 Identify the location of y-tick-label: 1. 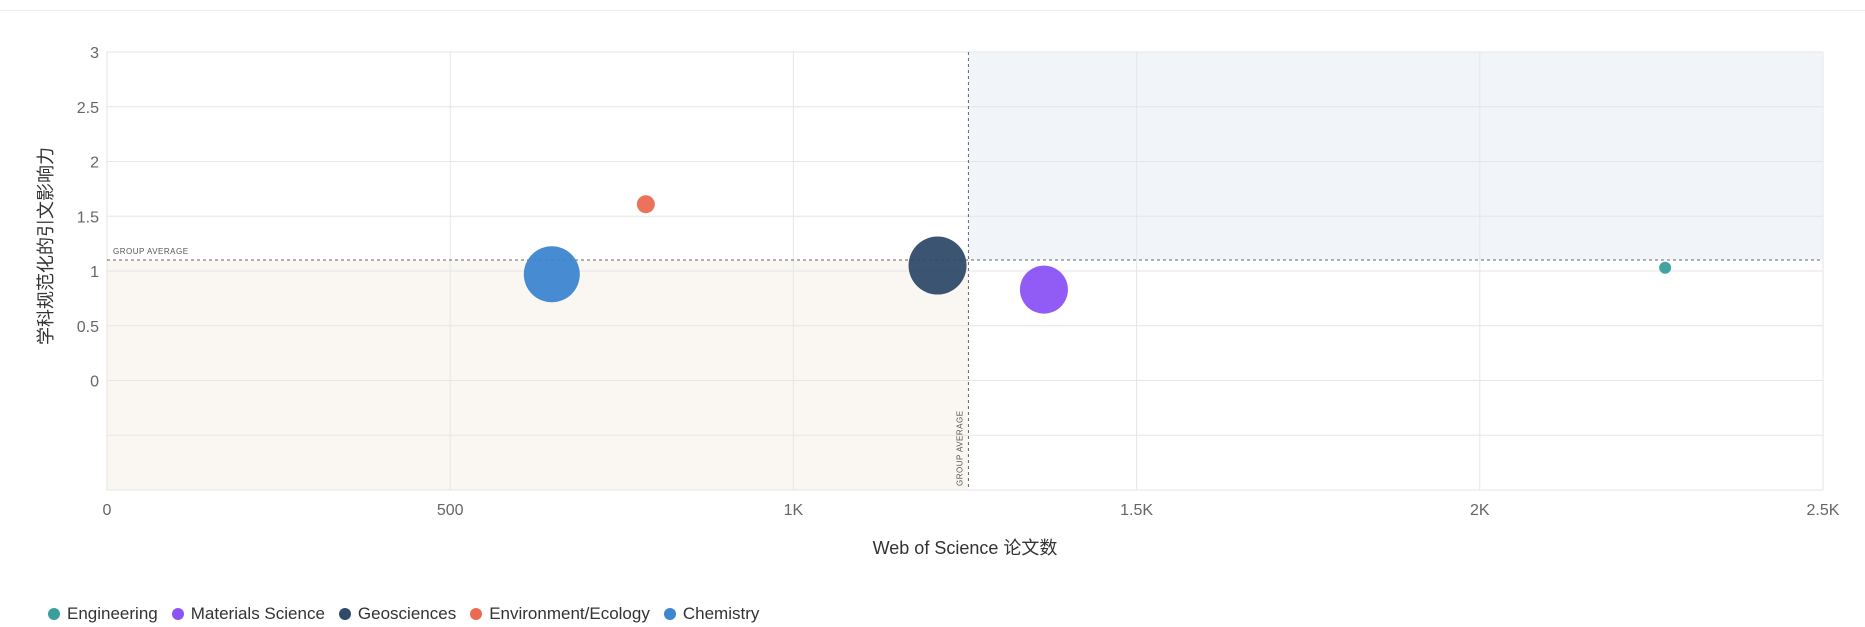
(94, 272).